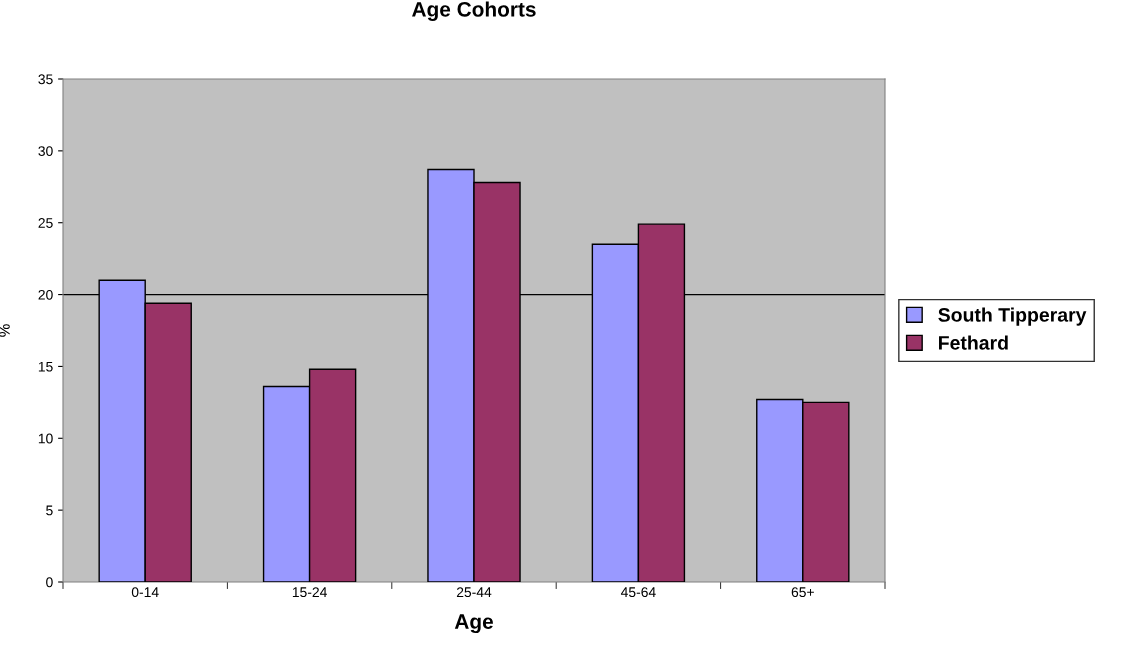 The width and height of the screenshot is (1128, 655). I want to click on y-tick-label: 10, so click(45, 438).